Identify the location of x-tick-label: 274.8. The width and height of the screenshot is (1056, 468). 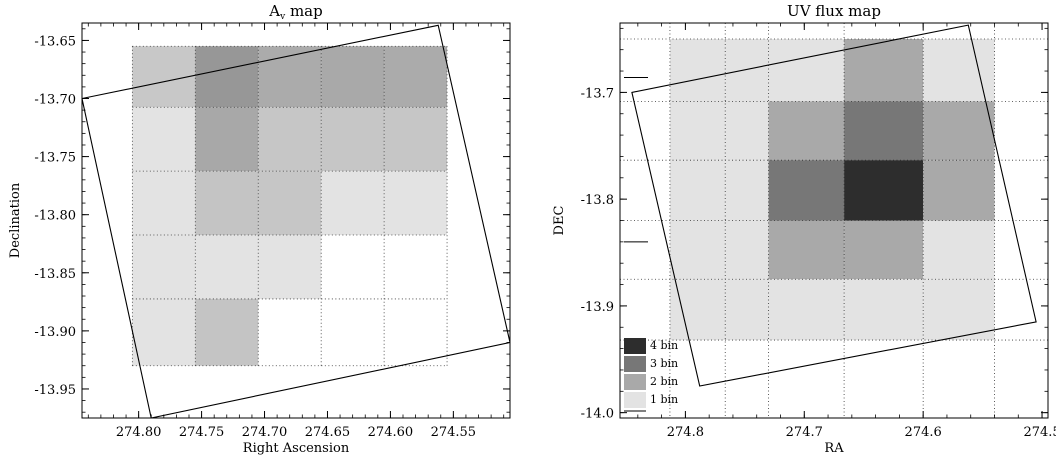
(685, 432).